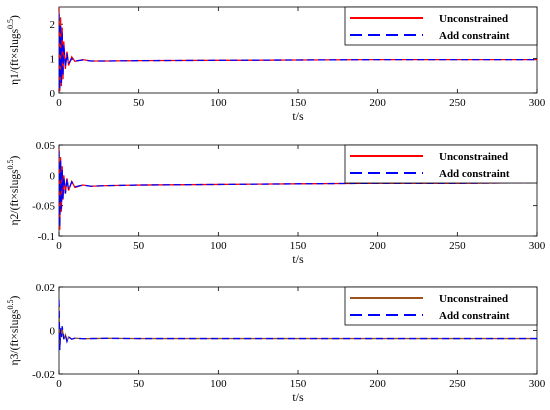 The image size is (550, 410). Describe the element at coordinates (43, 207) in the screenshot. I see `y-tick-label: -0.05` at that location.